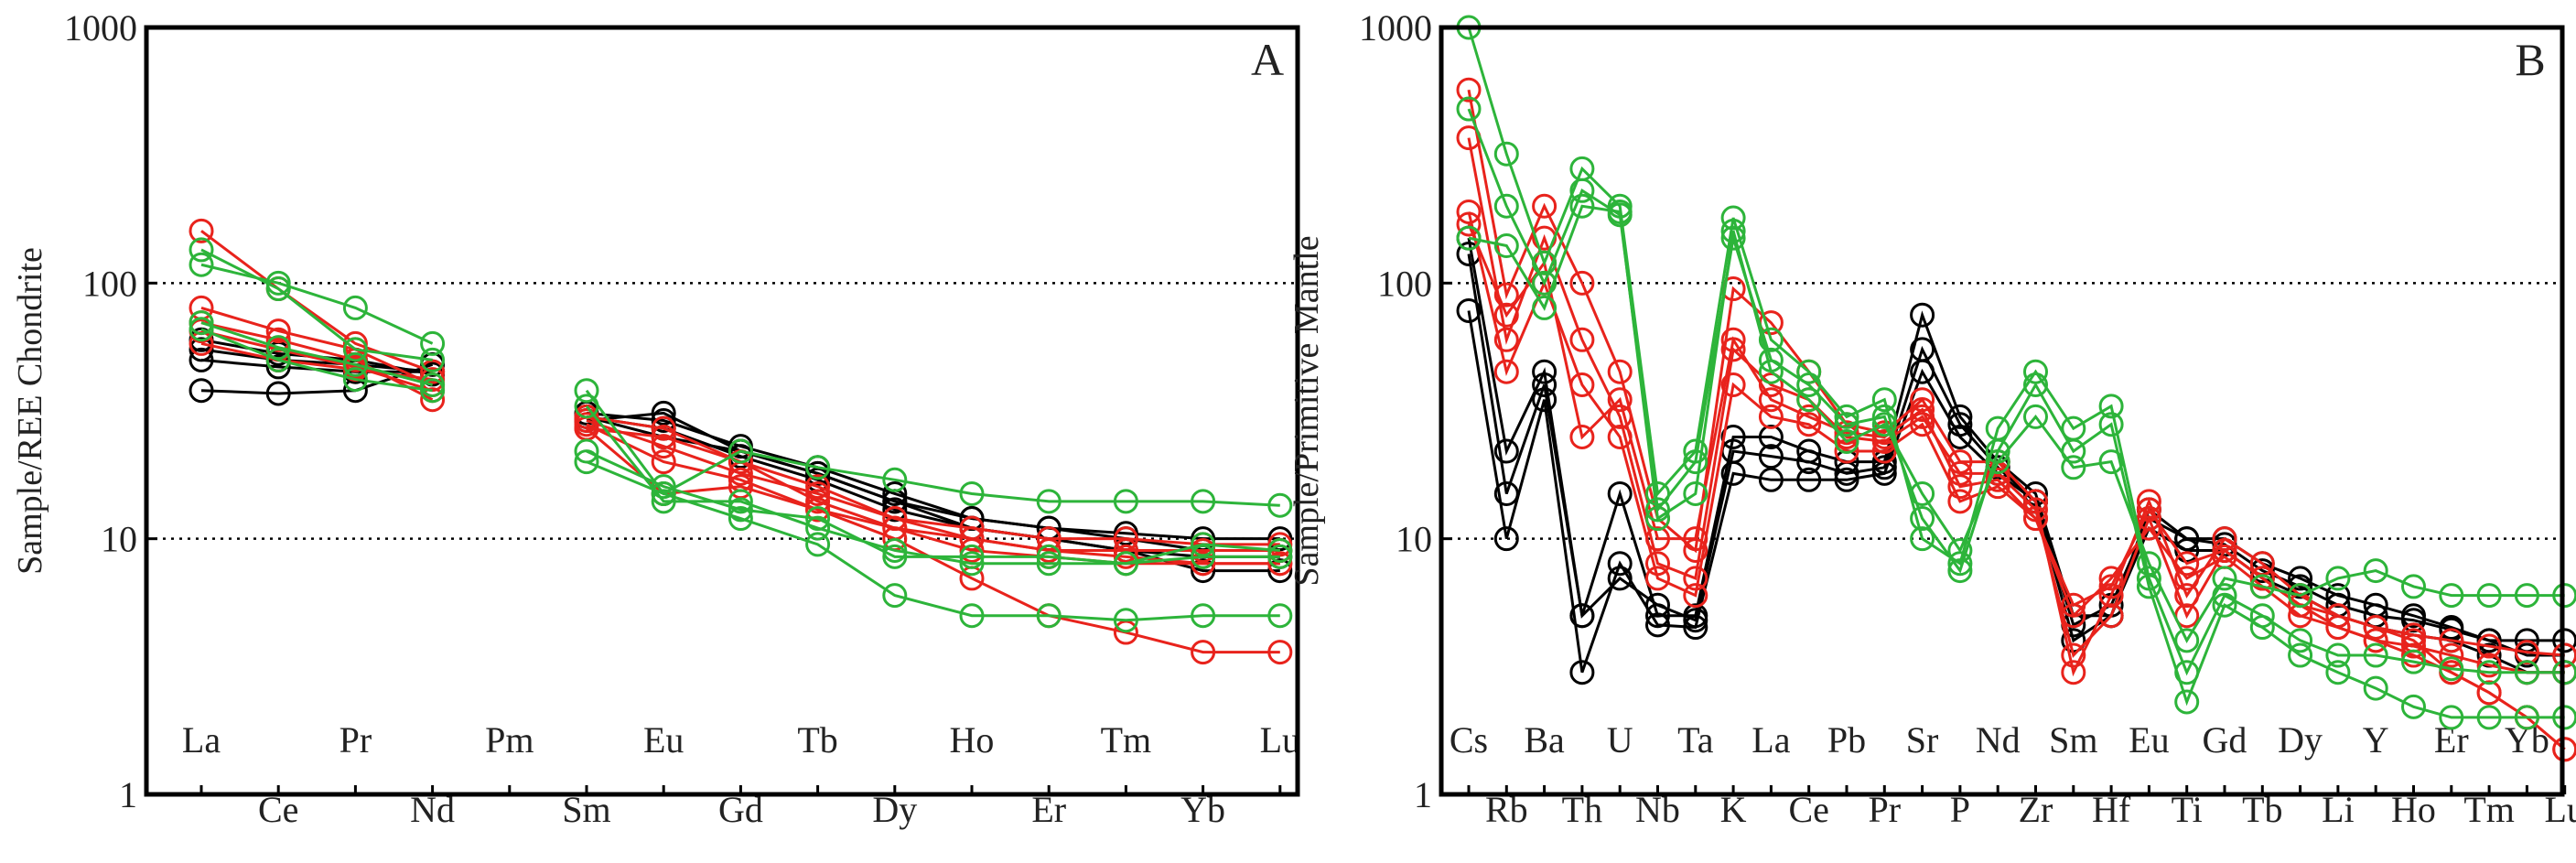  I want to click on y-axis-label: Sample/Primitive Mantle, so click(1307, 410).